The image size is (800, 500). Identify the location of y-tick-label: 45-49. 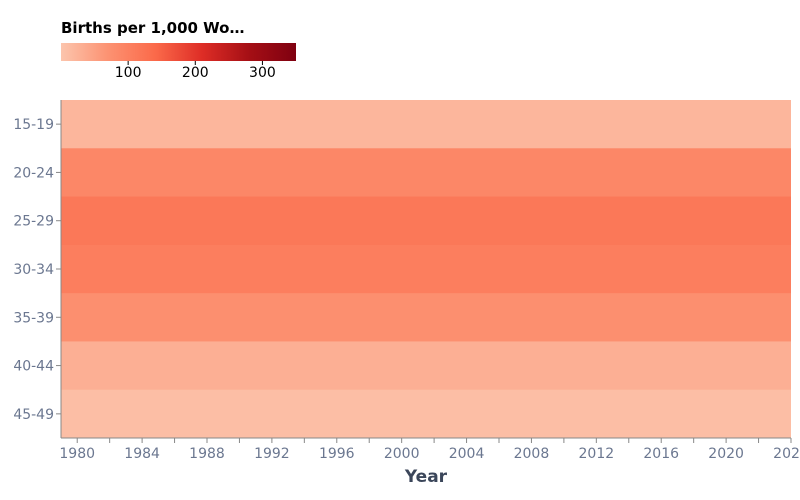
(33, 415).